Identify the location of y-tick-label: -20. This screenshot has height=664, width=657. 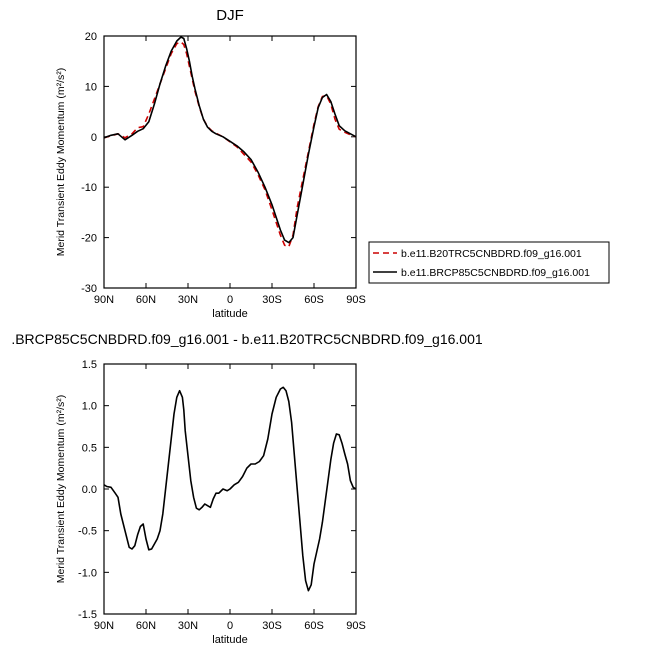
(89, 239).